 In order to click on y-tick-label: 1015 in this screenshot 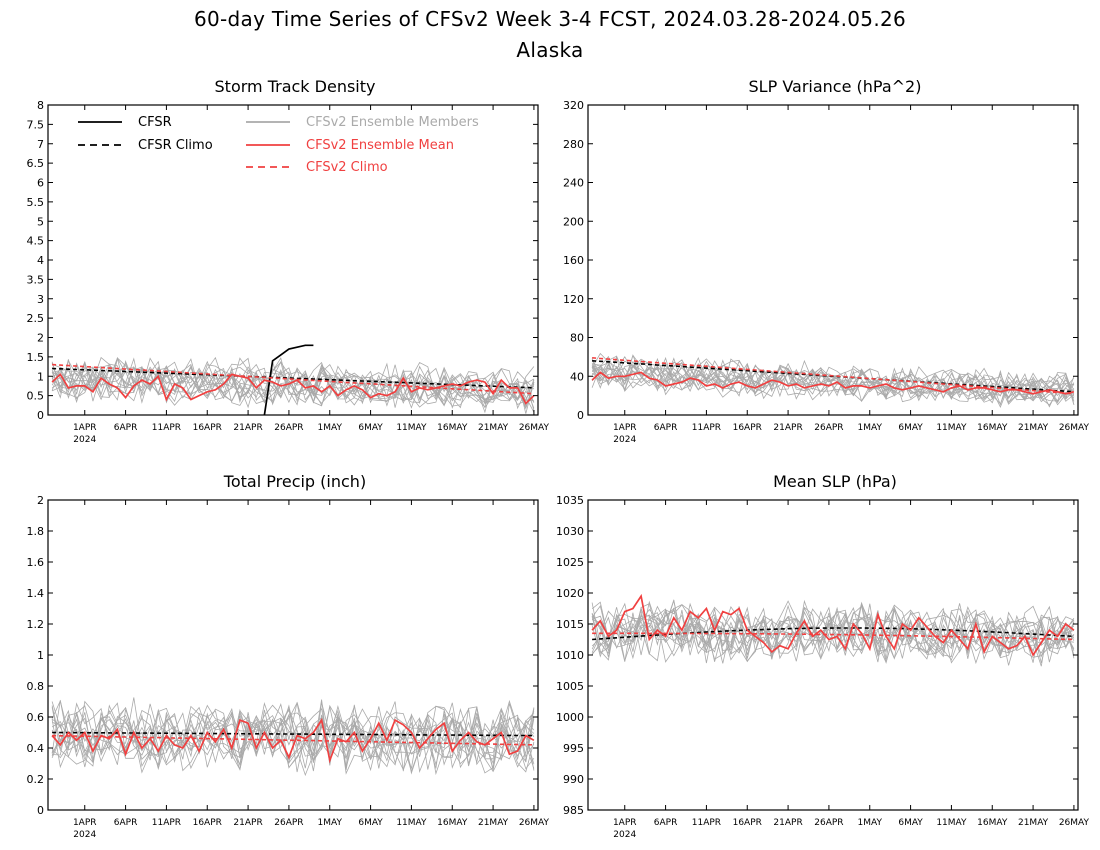, I will do `click(570, 624)`.